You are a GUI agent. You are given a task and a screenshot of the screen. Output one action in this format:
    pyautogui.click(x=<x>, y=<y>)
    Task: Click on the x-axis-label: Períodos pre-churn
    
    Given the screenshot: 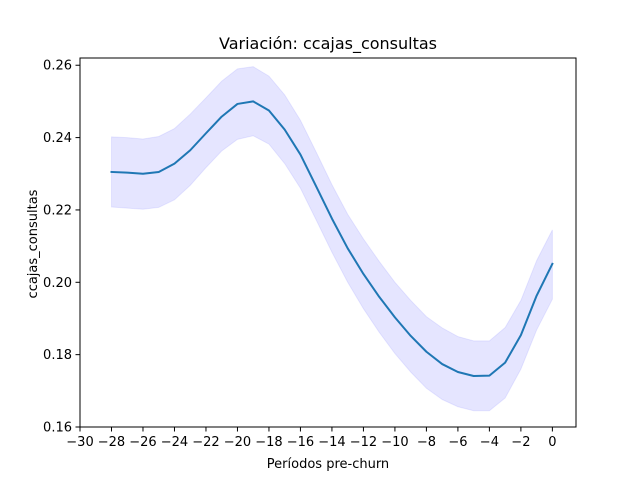 What is the action you would take?
    pyautogui.click(x=328, y=464)
    